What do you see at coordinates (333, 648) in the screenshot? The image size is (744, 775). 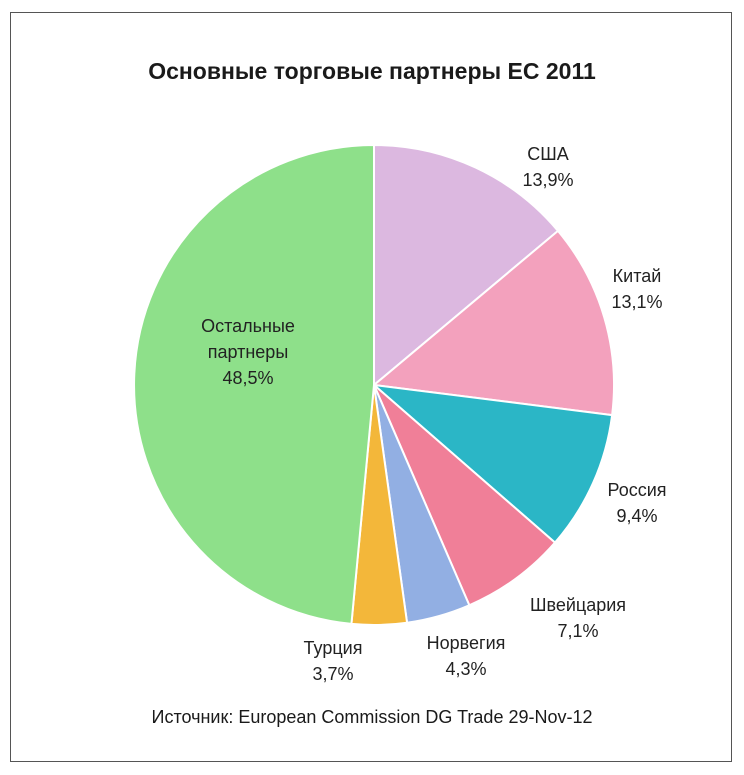 I see `slice-name-label-5: Турция` at bounding box center [333, 648].